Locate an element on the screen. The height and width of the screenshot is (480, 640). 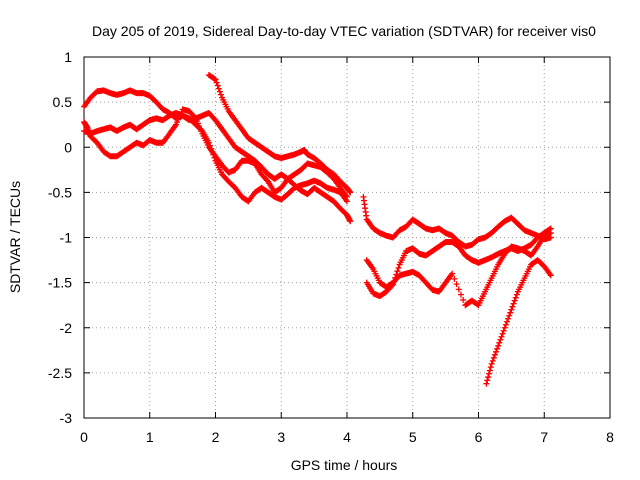
x-tick-labels: 0 1 2 3 4 5 6 7 8 is located at coordinates (347, 437).